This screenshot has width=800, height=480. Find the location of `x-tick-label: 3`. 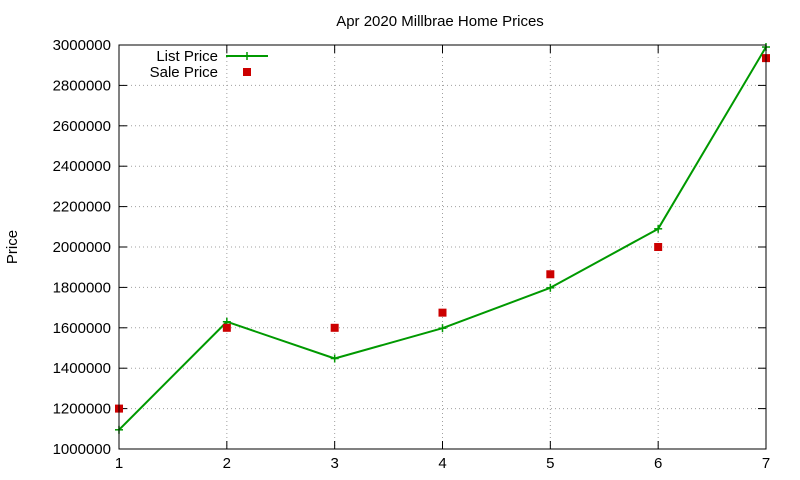

x-tick-label: 3 is located at coordinates (334, 463).